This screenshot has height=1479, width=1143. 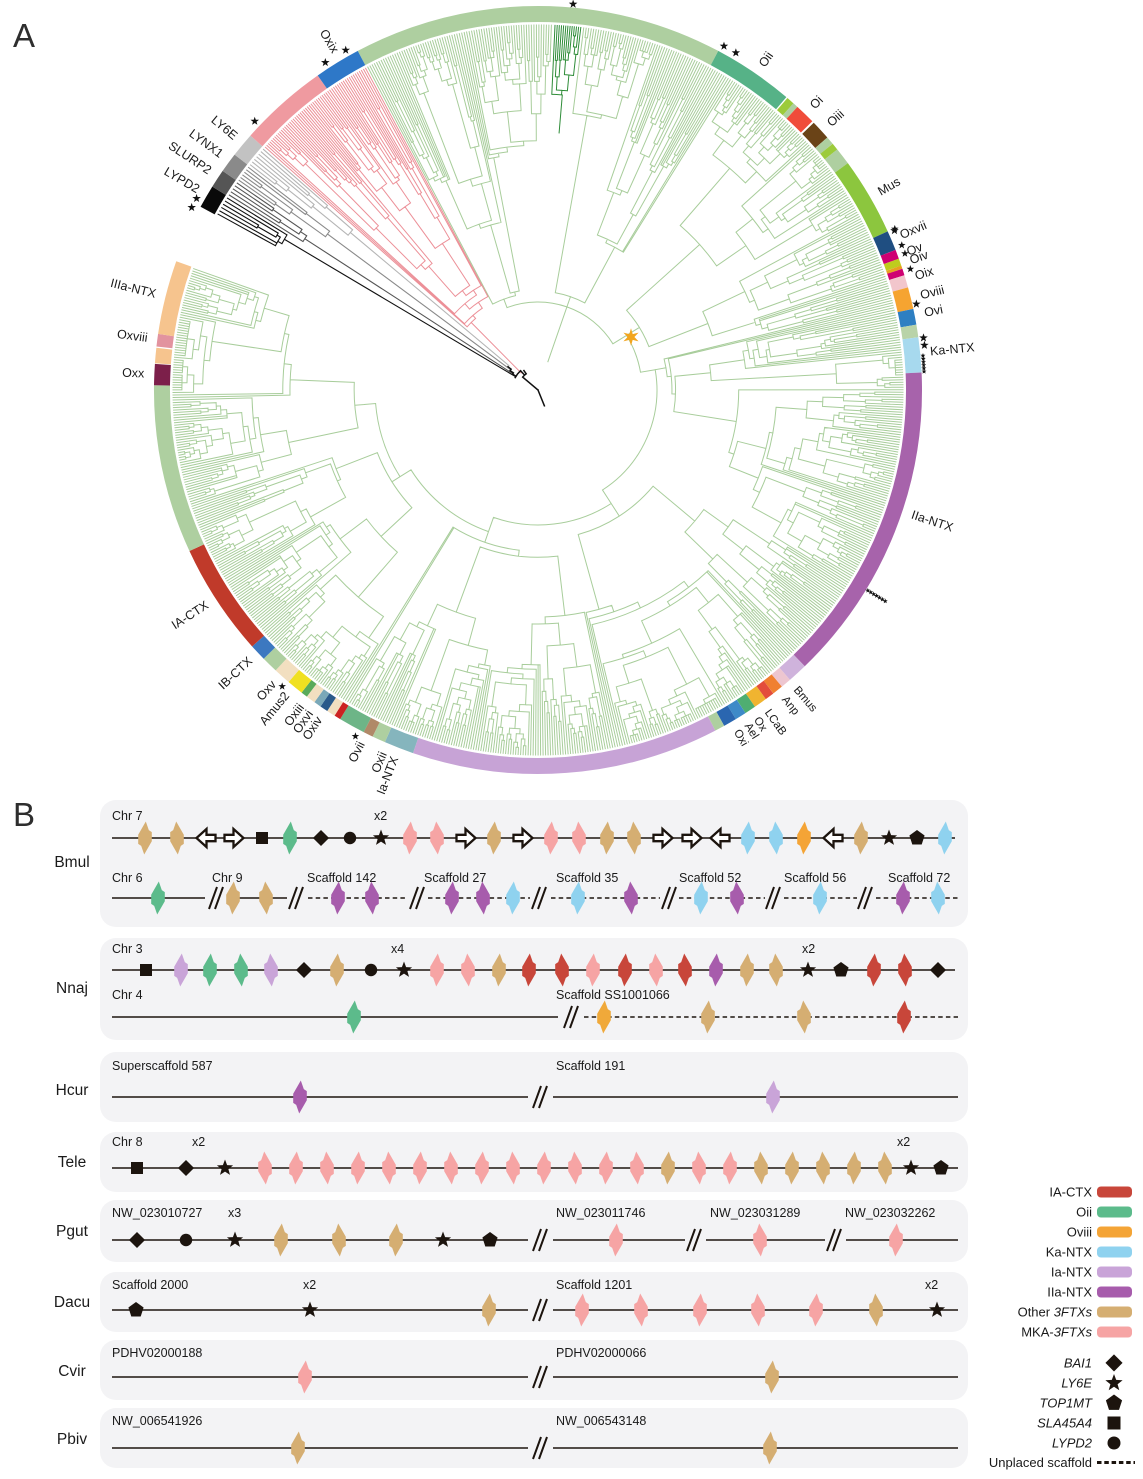 What do you see at coordinates (72, 1231) in the screenshot?
I see `svg-text: Pgut` at bounding box center [72, 1231].